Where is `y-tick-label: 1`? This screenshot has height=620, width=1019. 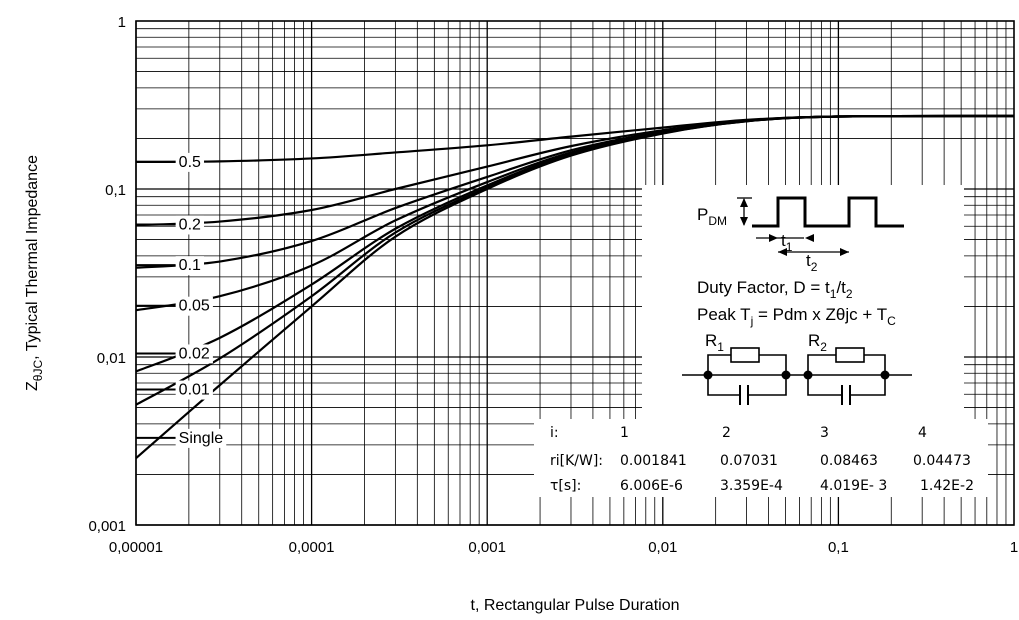 y-tick-label: 1 is located at coordinates (122, 22).